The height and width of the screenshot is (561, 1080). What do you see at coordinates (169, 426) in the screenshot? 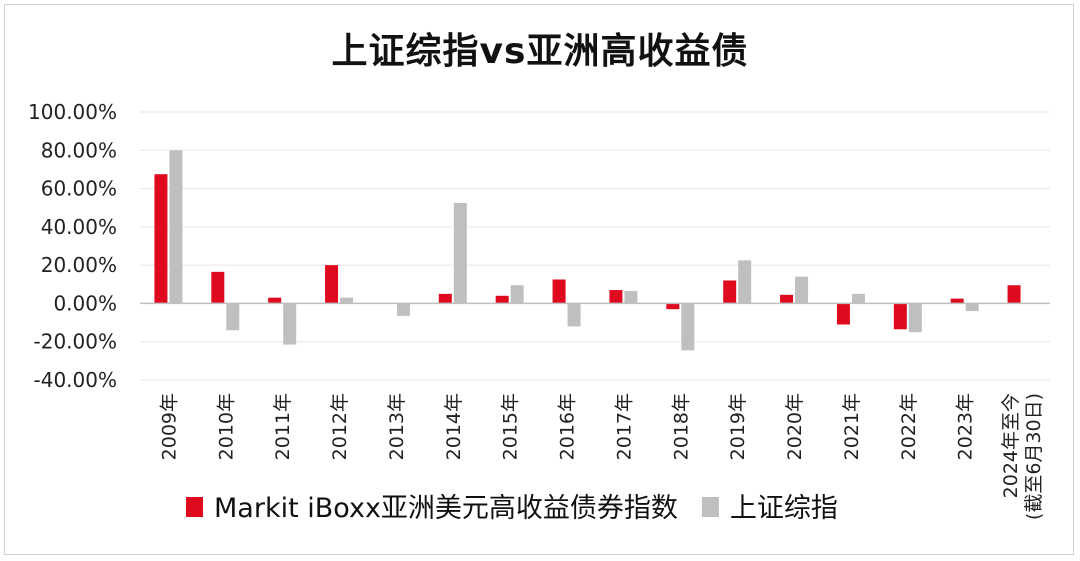
I see `x-tick-label: 2009年` at bounding box center [169, 426].